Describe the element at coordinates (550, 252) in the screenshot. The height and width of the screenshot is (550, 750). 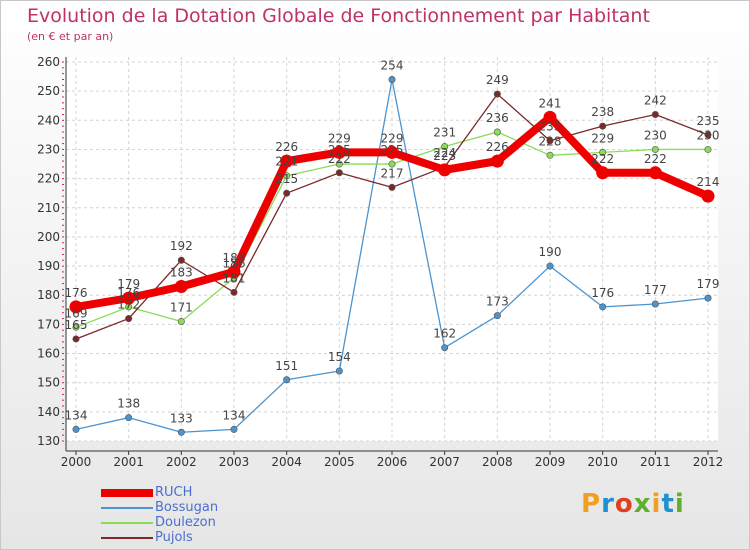
I see `data-label-bossugan: 190` at that location.